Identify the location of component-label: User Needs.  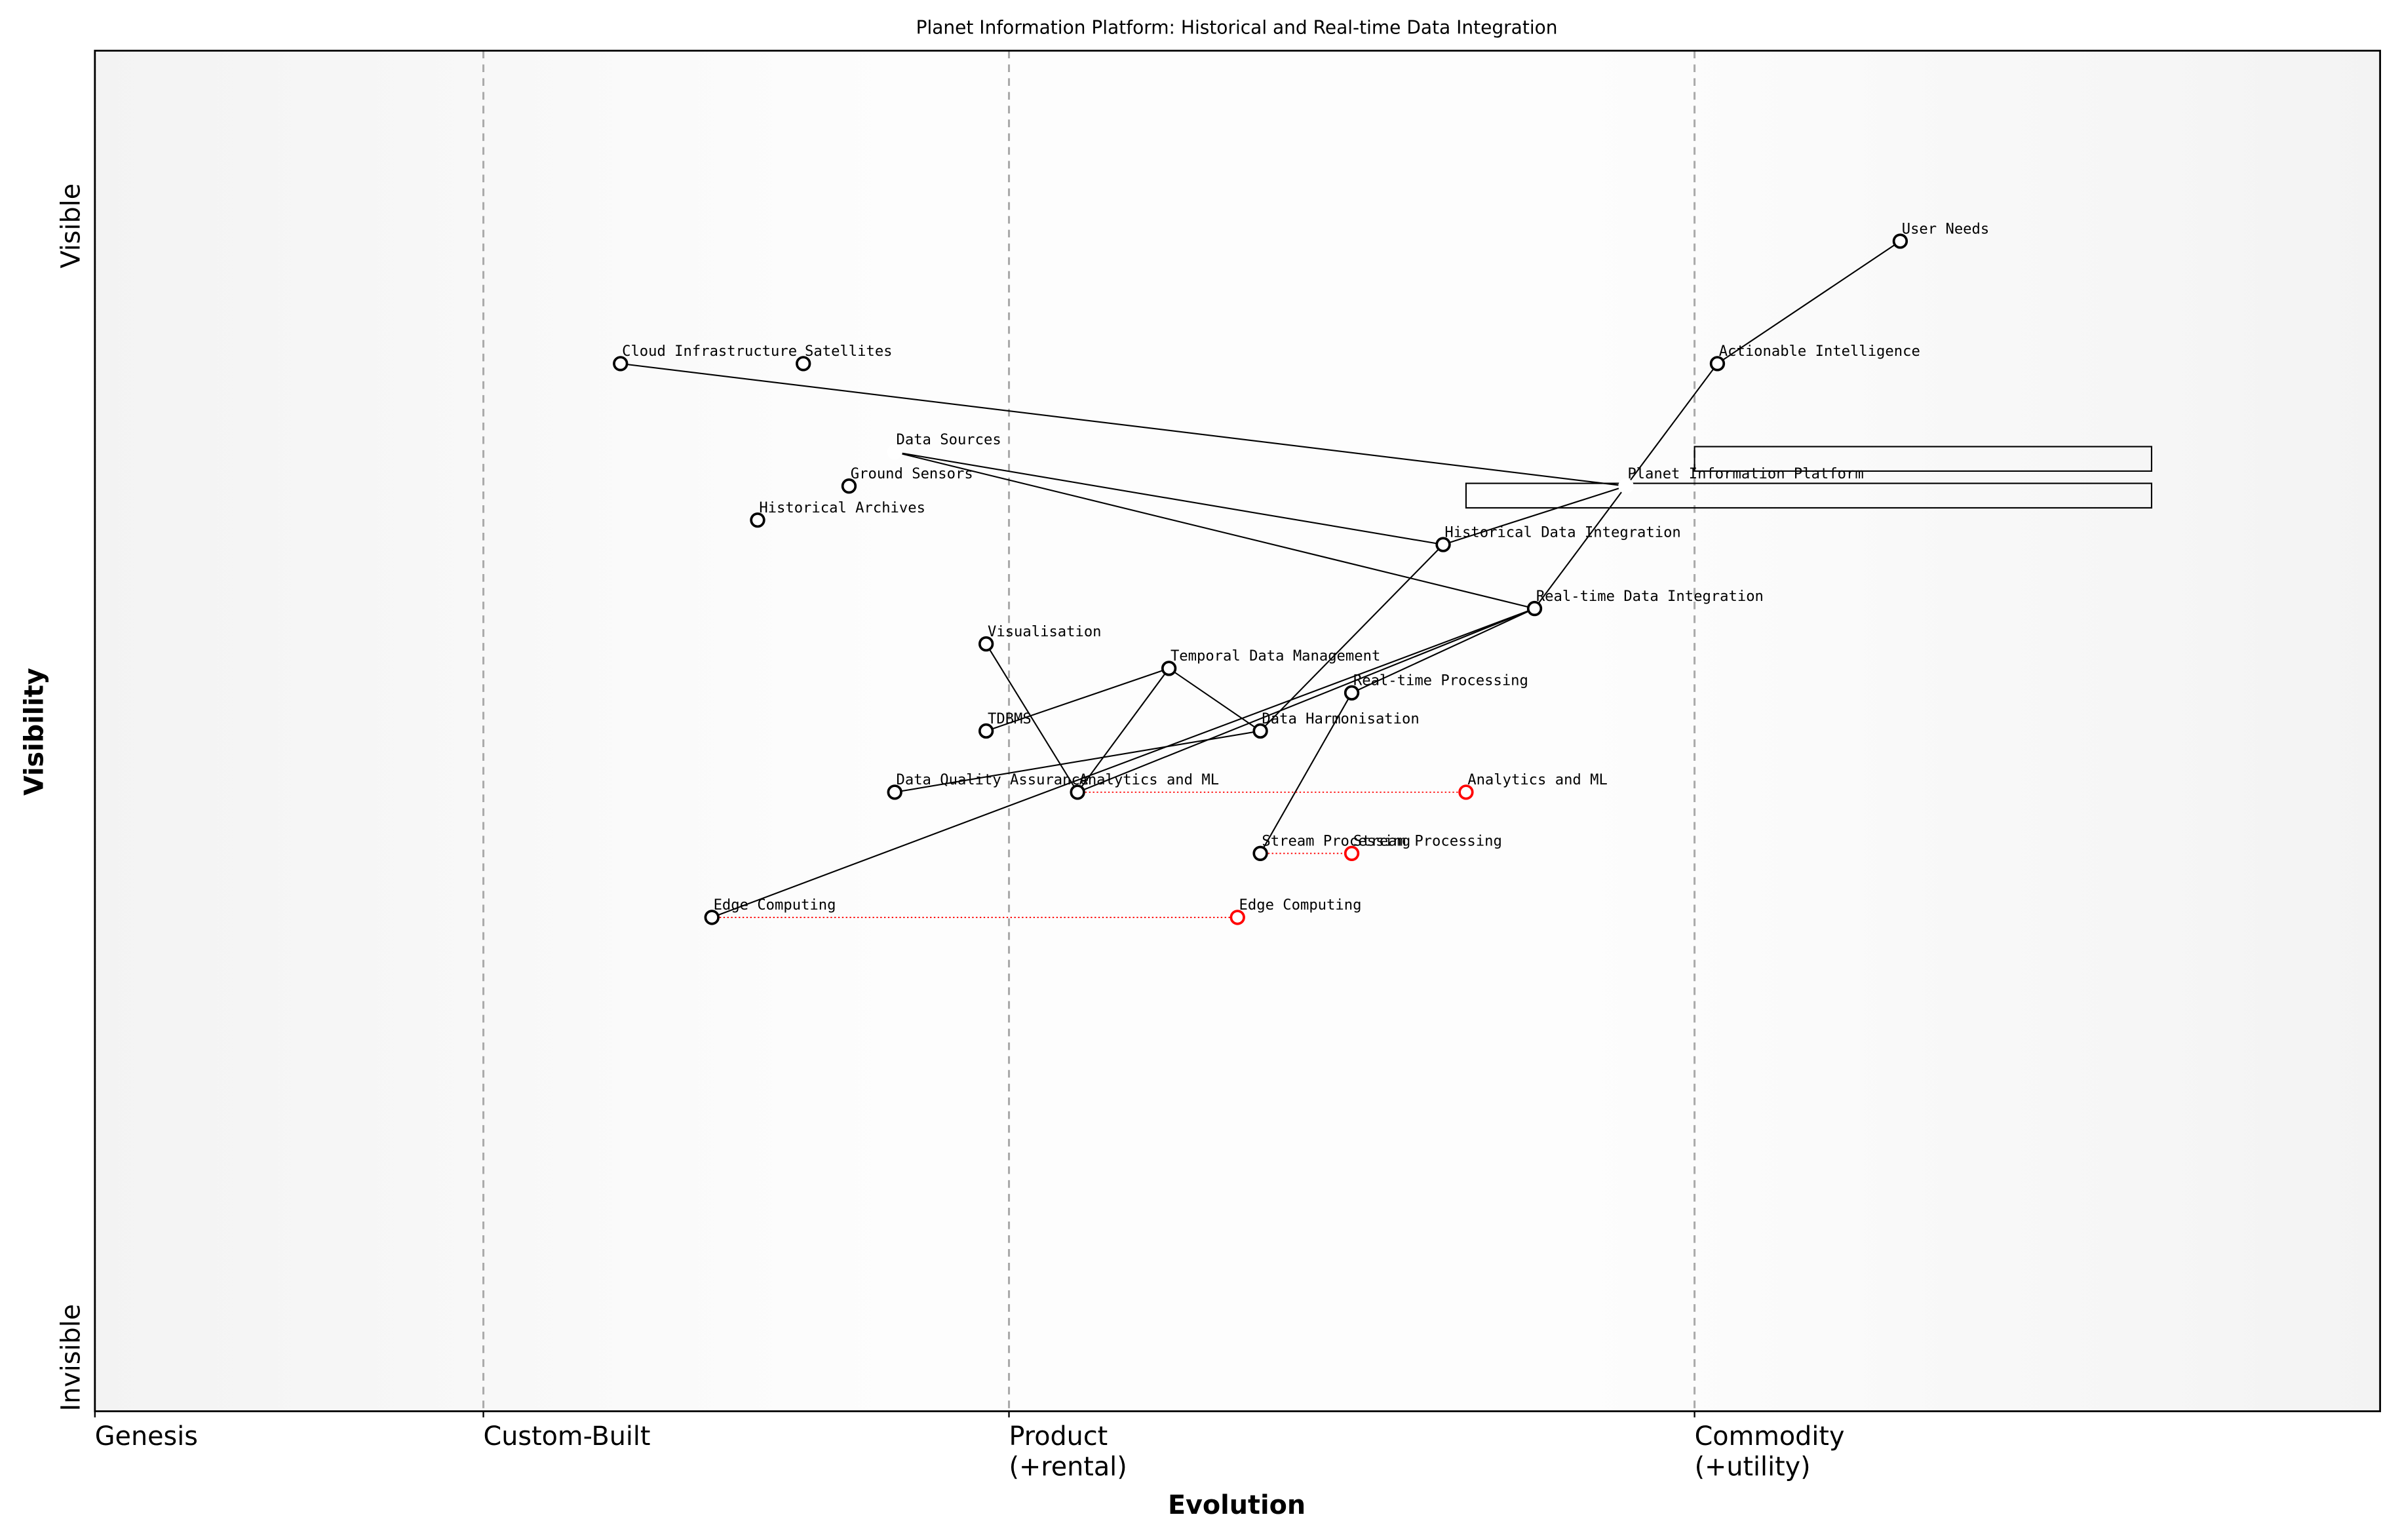
(1946, 228).